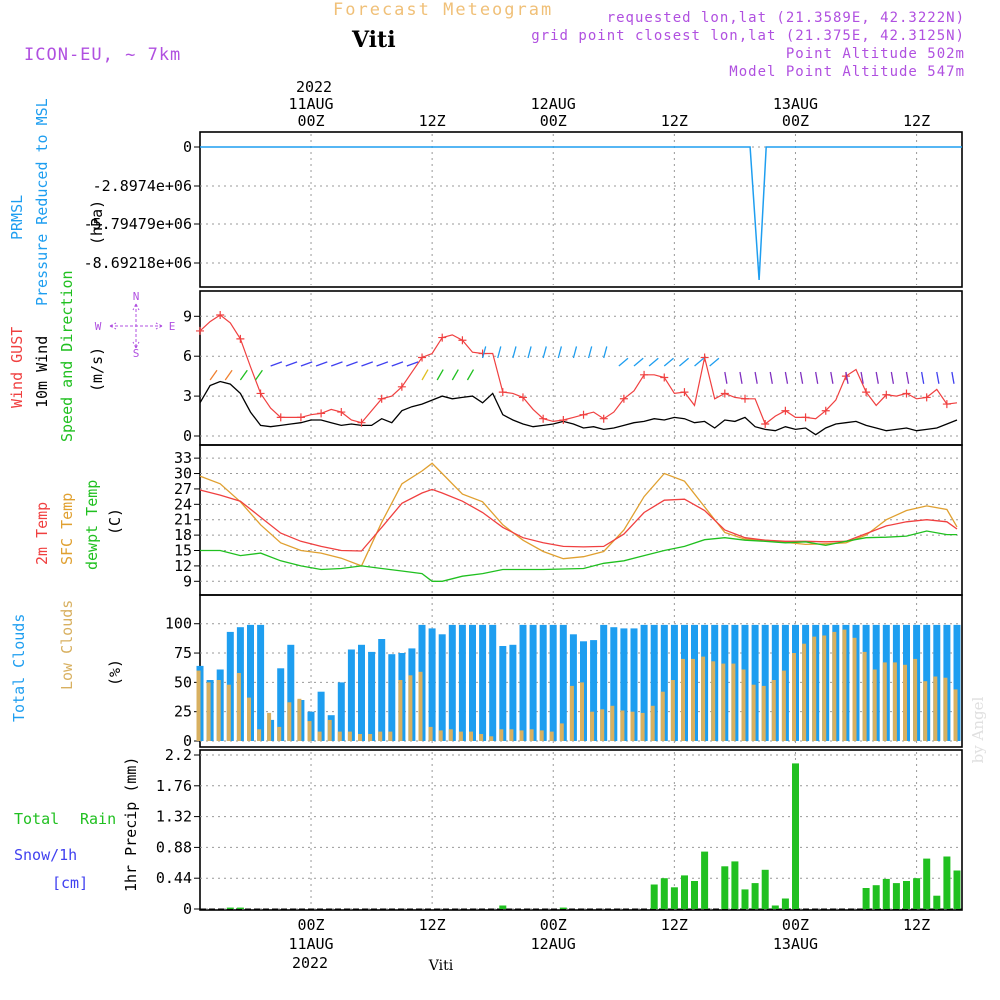 This screenshot has height=1000, width=1000. I want to click on ytick-label: 30, so click(183, 474).